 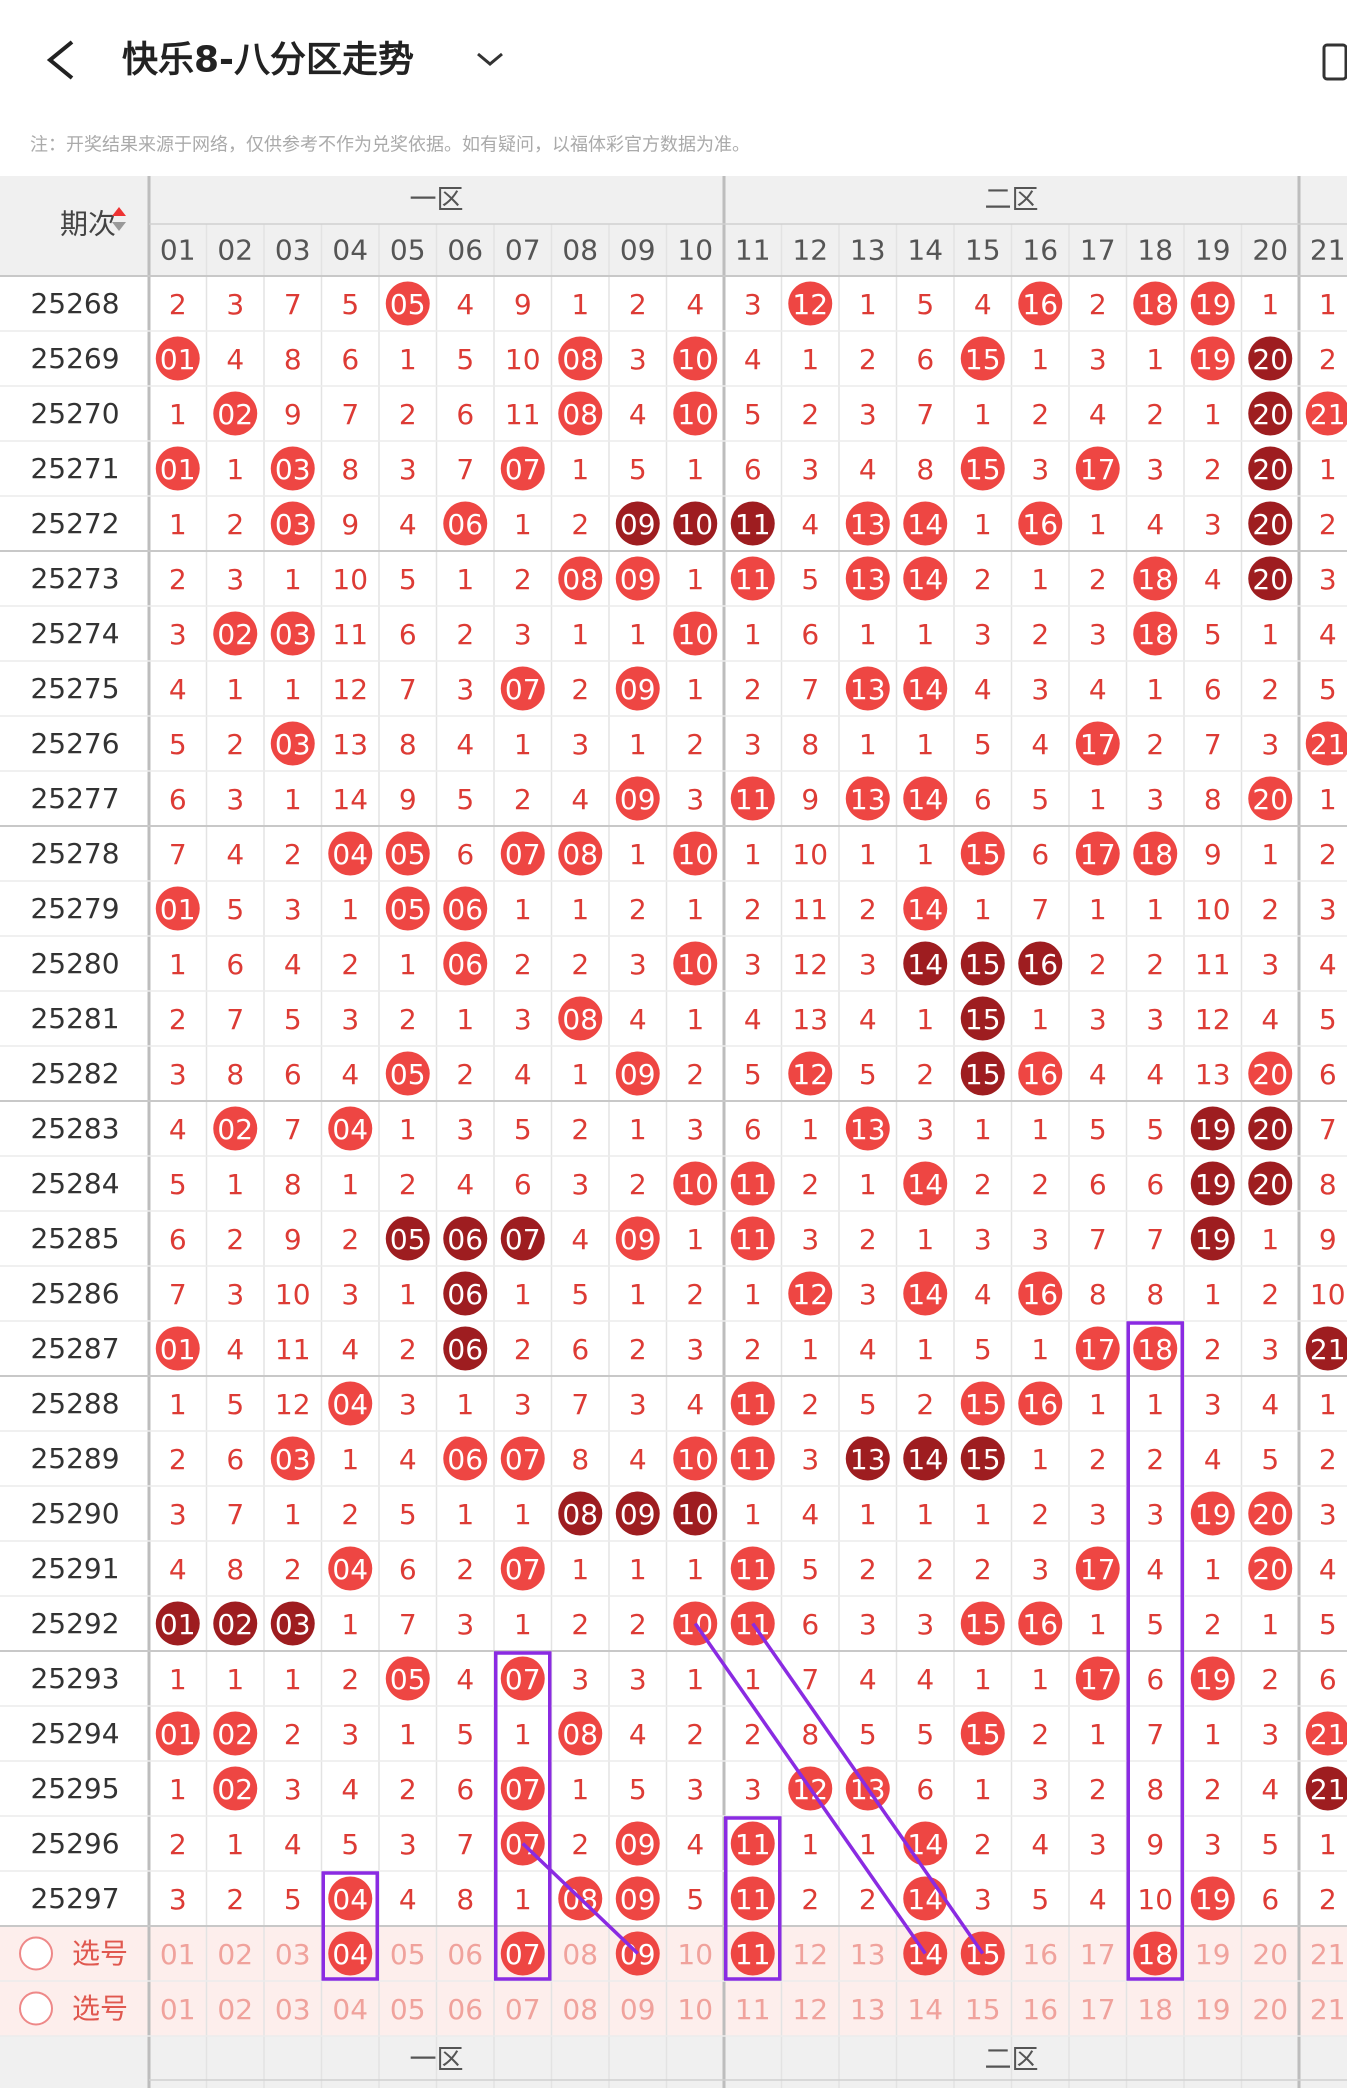 I want to click on omission-number: 6, so click(x=1328, y=1679).